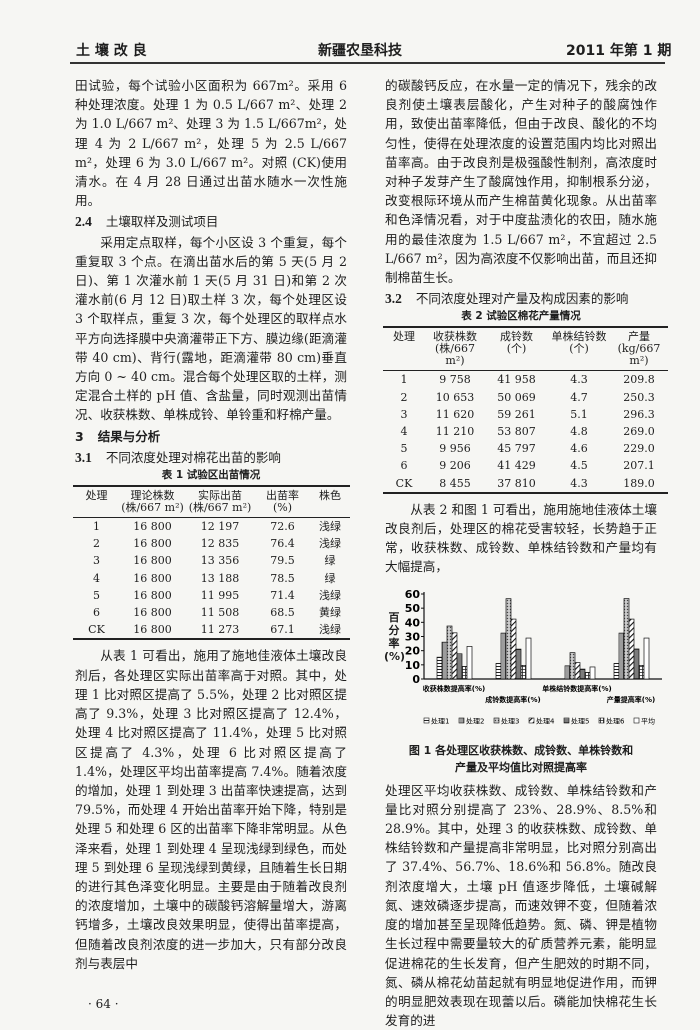 This screenshot has width=700, height=1030. I want to click on table-cell: 绿, so click(330, 578).